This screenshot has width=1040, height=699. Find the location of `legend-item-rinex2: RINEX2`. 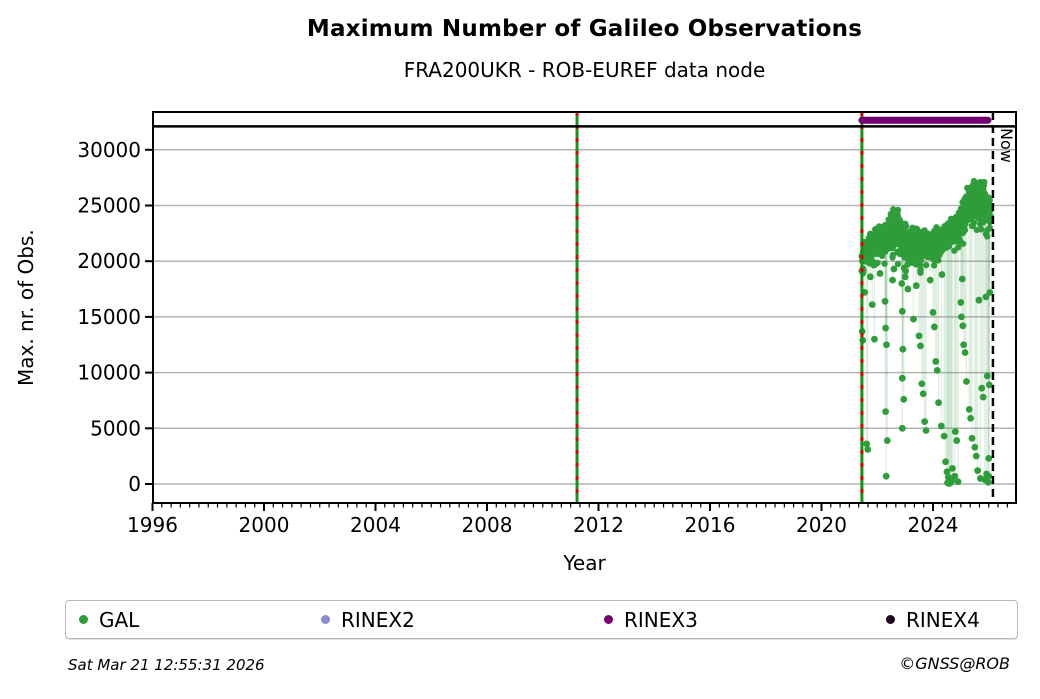

legend-item-rinex2: RINEX2 is located at coordinates (368, 619).